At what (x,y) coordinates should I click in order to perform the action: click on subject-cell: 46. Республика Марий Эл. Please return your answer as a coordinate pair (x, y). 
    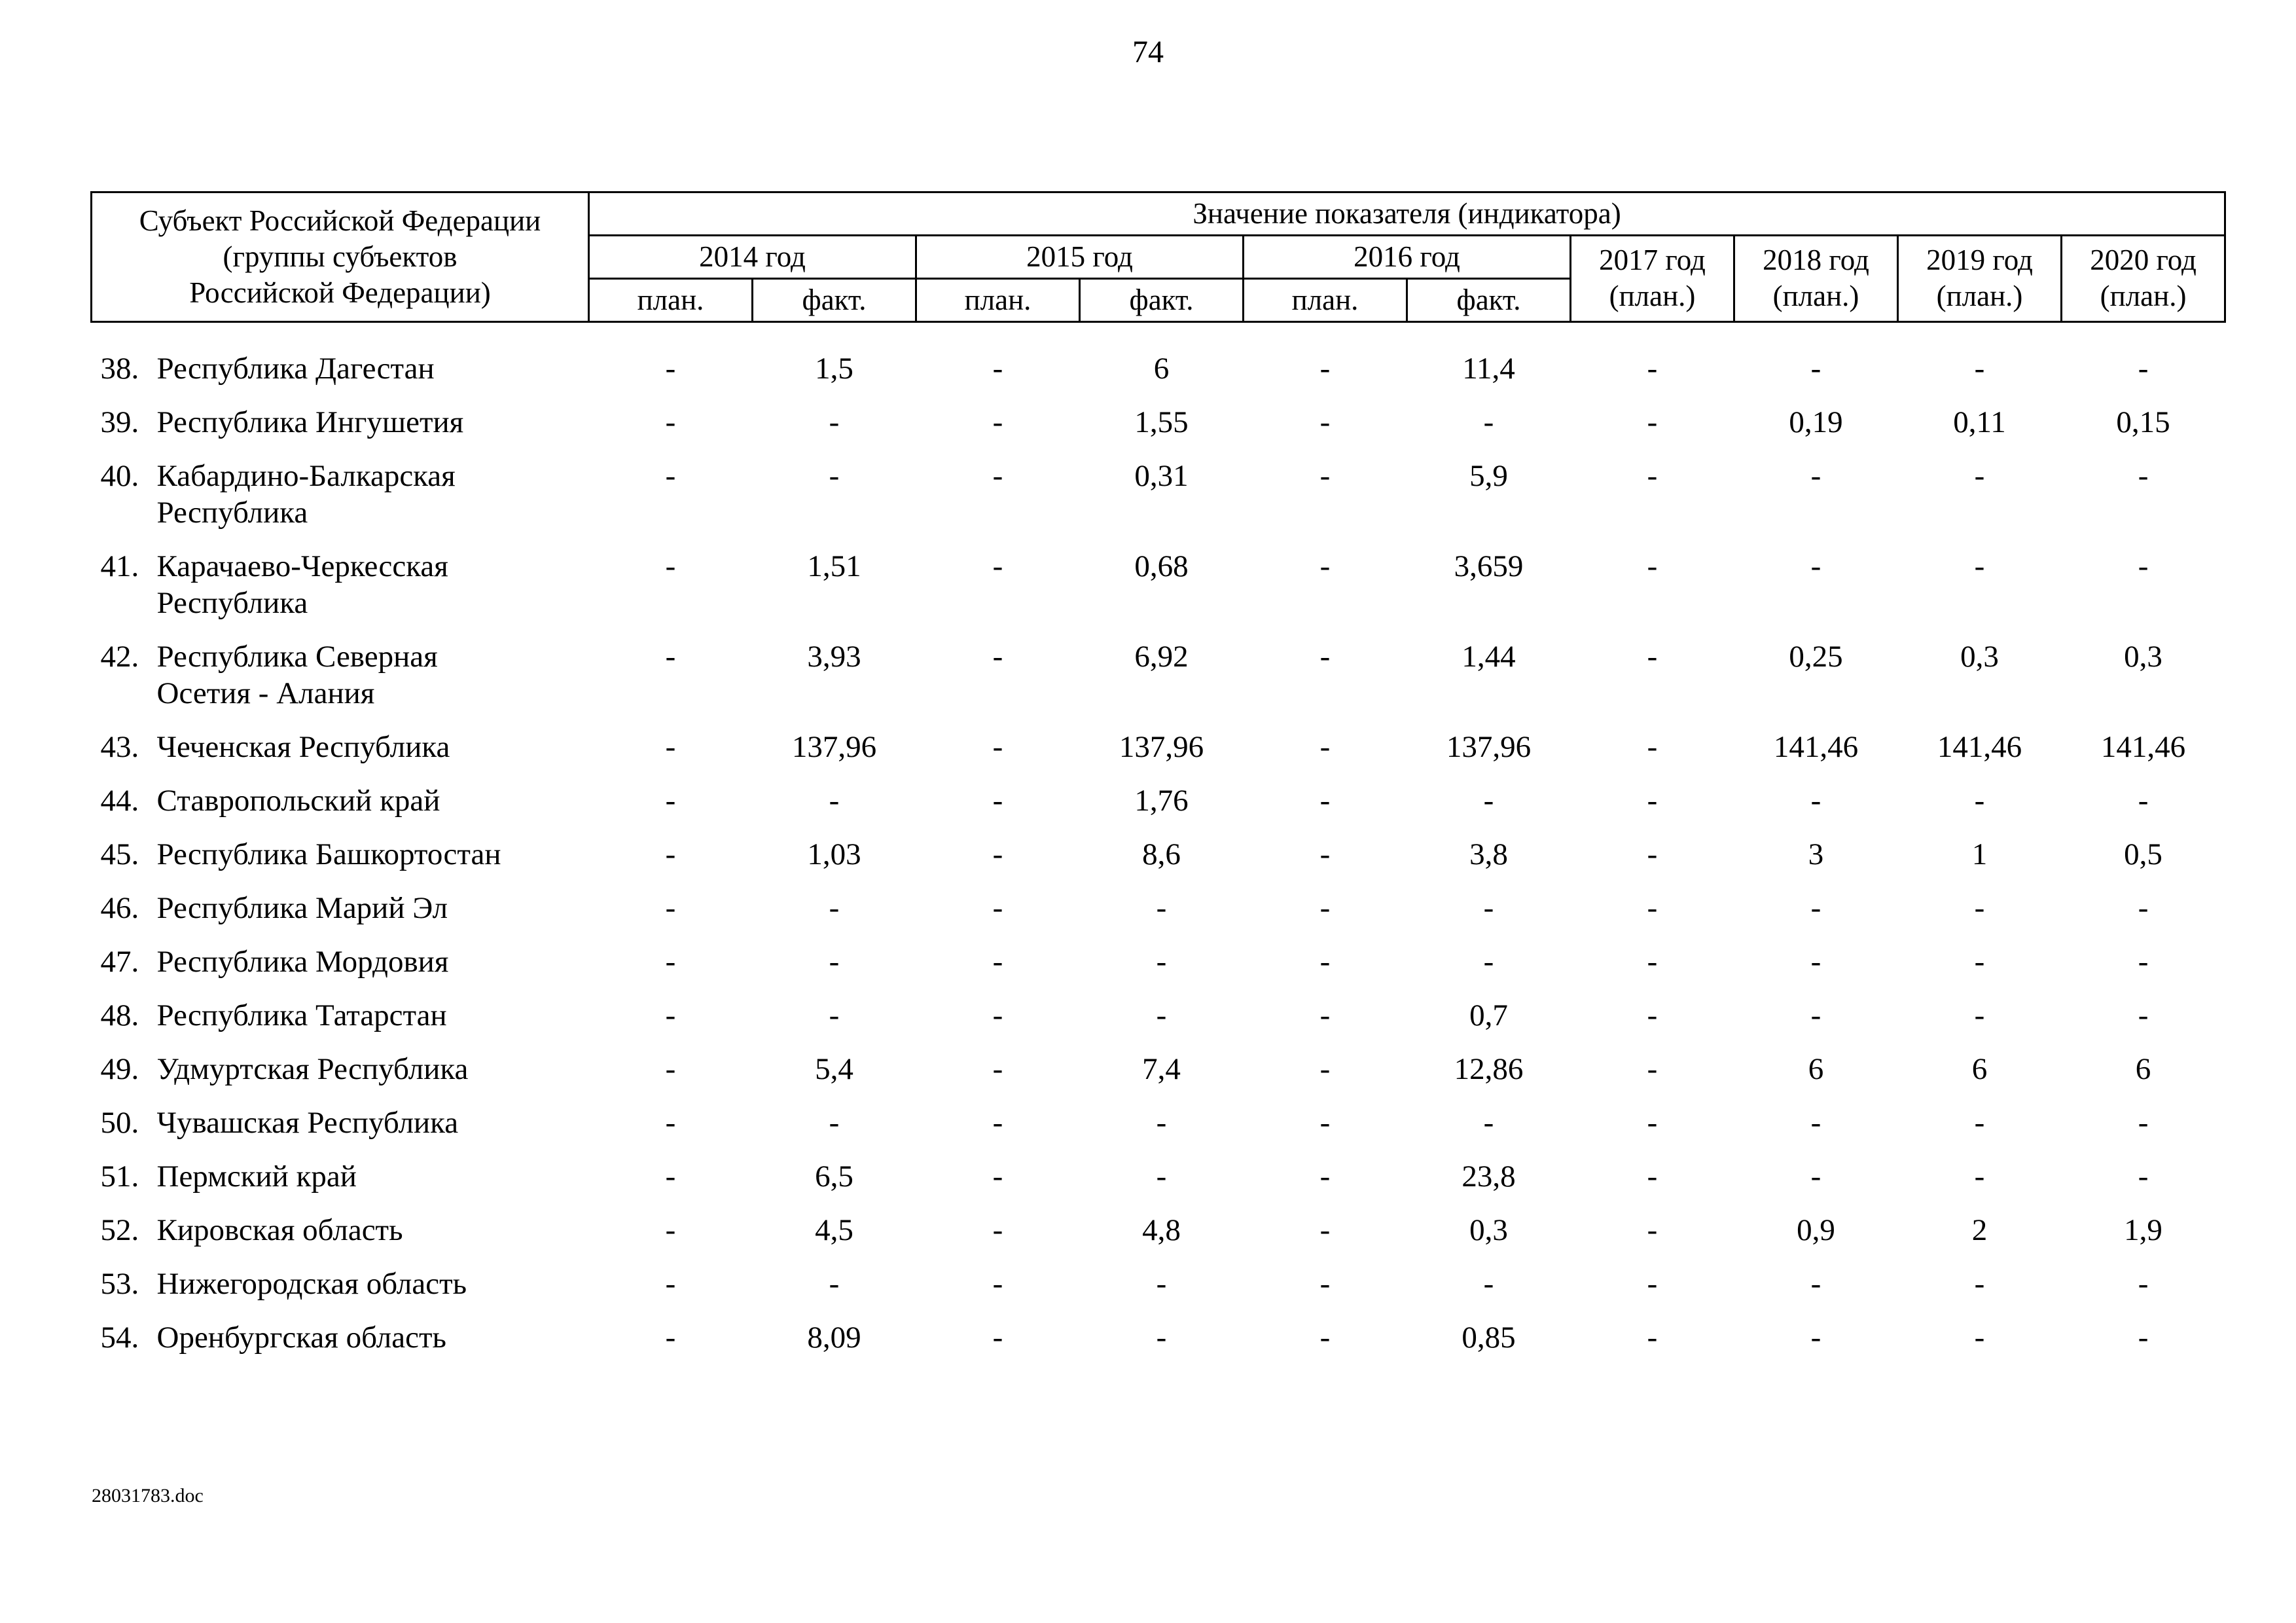
    Looking at the image, I should click on (340, 908).